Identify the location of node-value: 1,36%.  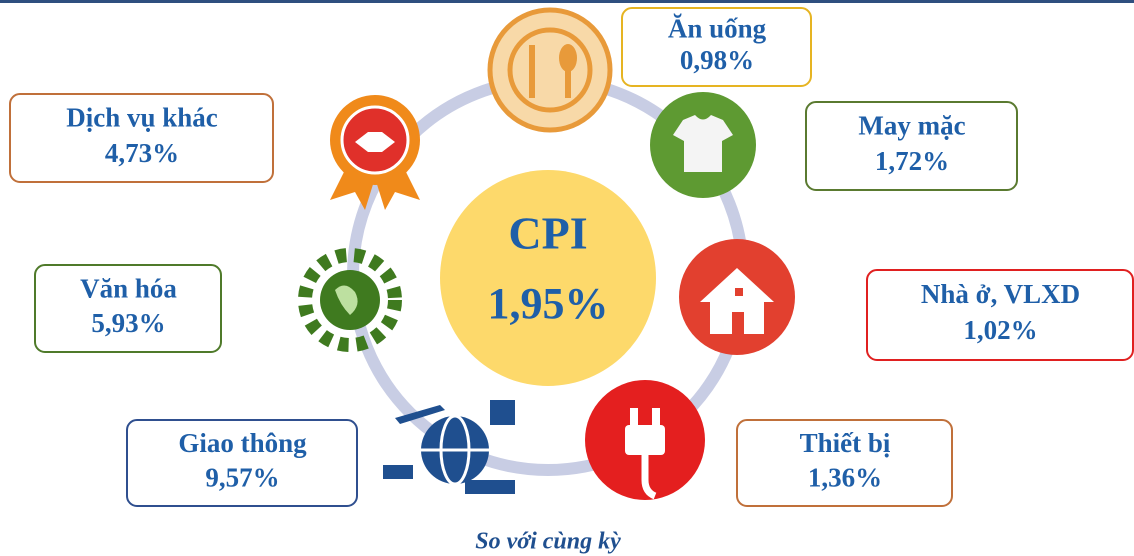
(845, 477).